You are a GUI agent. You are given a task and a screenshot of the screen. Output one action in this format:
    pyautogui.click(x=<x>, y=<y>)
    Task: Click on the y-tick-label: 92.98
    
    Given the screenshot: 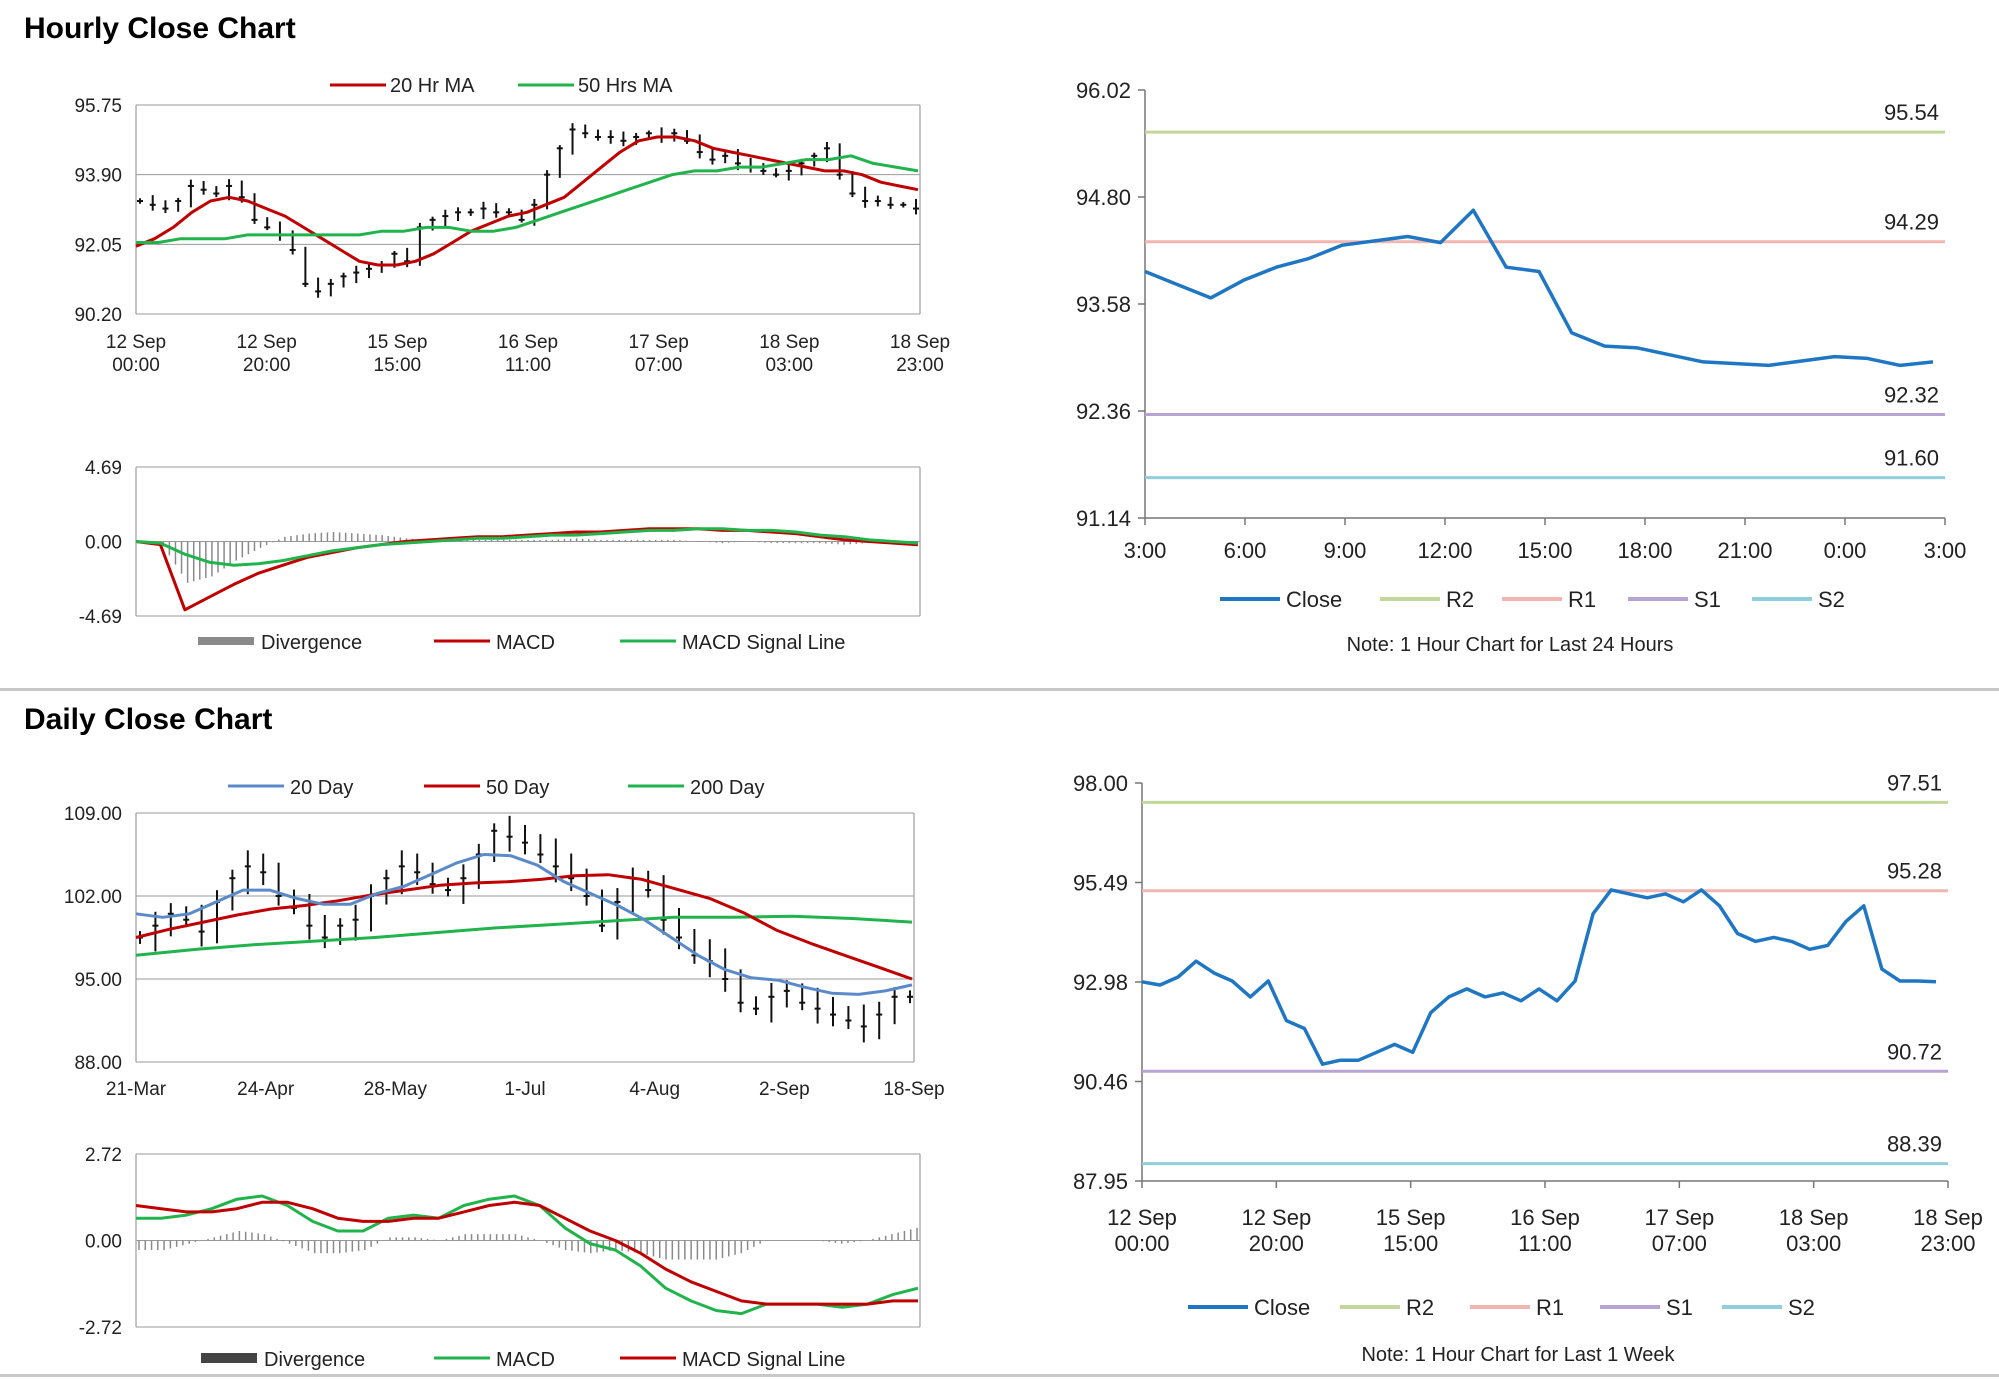 What is the action you would take?
    pyautogui.click(x=1100, y=982)
    